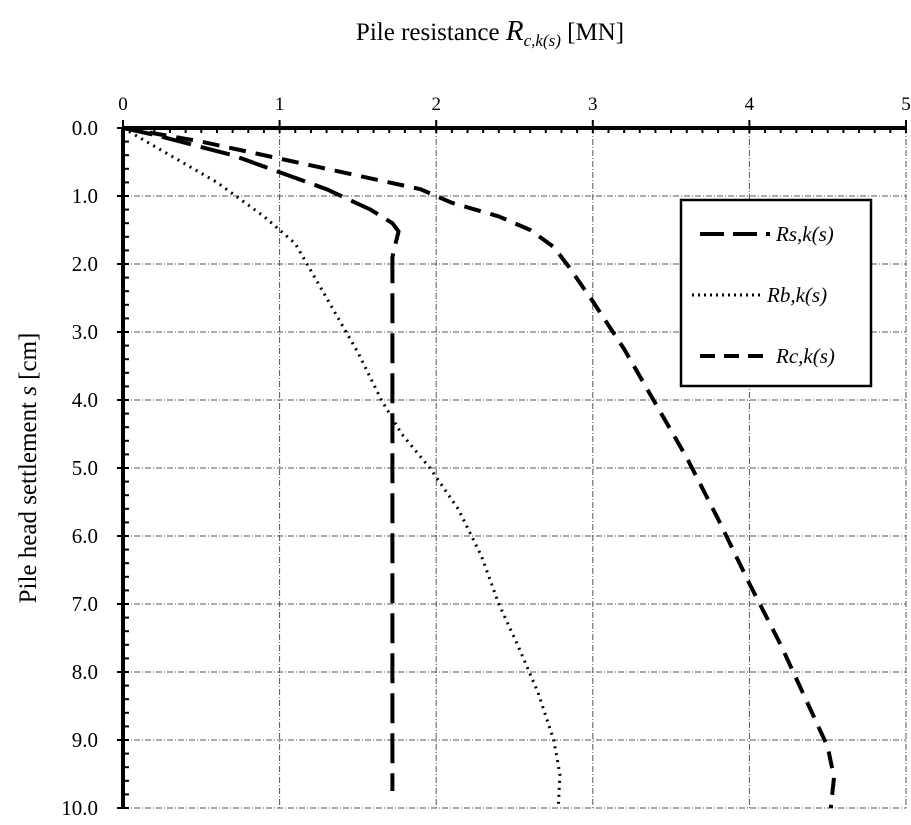  What do you see at coordinates (280, 104) in the screenshot?
I see `x-tick-label: 1` at bounding box center [280, 104].